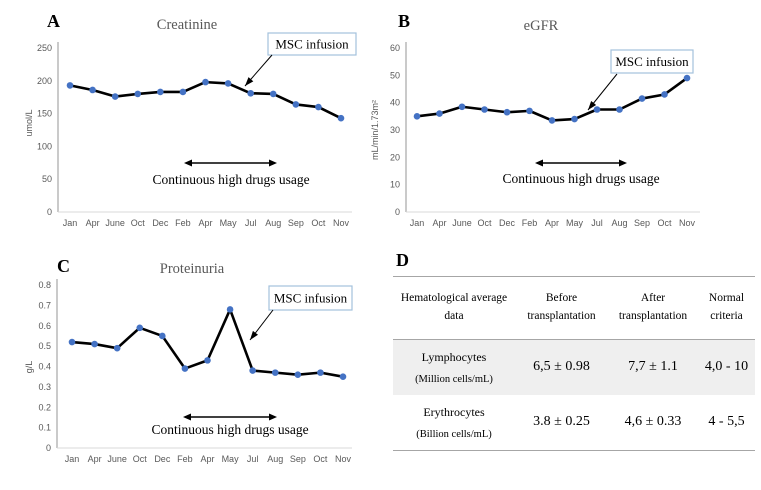 This screenshot has width=761, height=490. Describe the element at coordinates (541, 26) in the screenshot. I see `chart-title: eGFR` at that location.